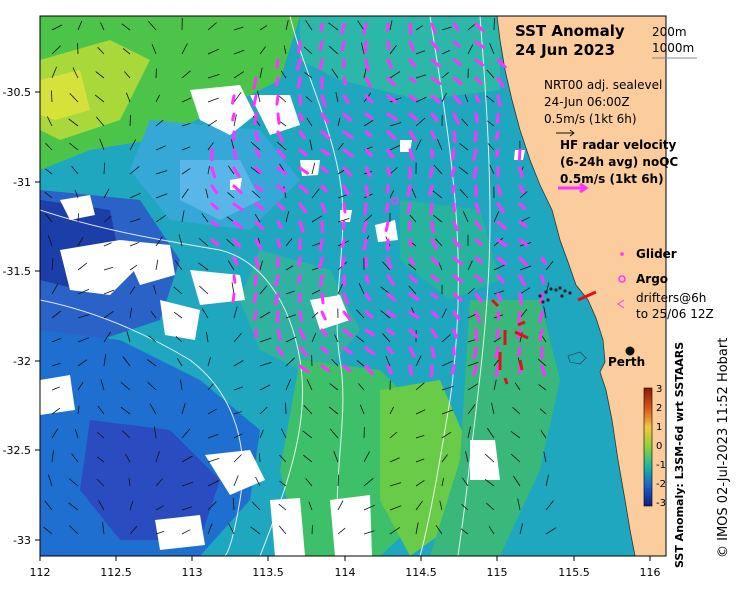  I want to click on x-tick-label: 112, so click(40, 572).